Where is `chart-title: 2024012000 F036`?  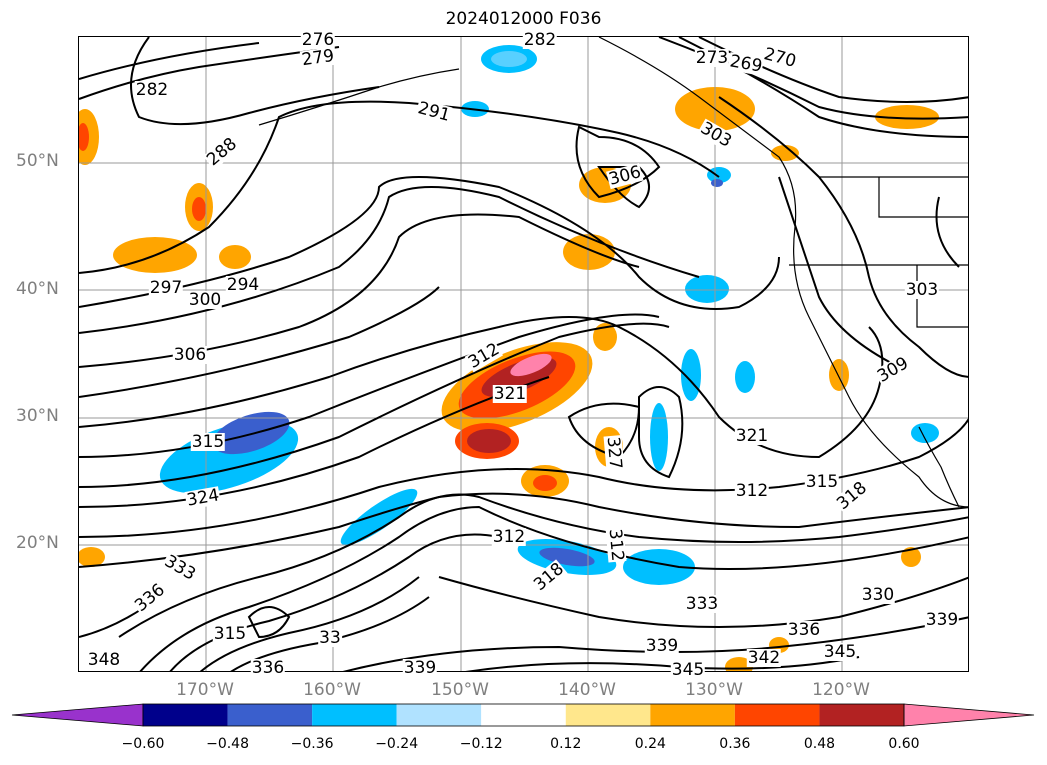 chart-title: 2024012000 F036 is located at coordinates (523, 19).